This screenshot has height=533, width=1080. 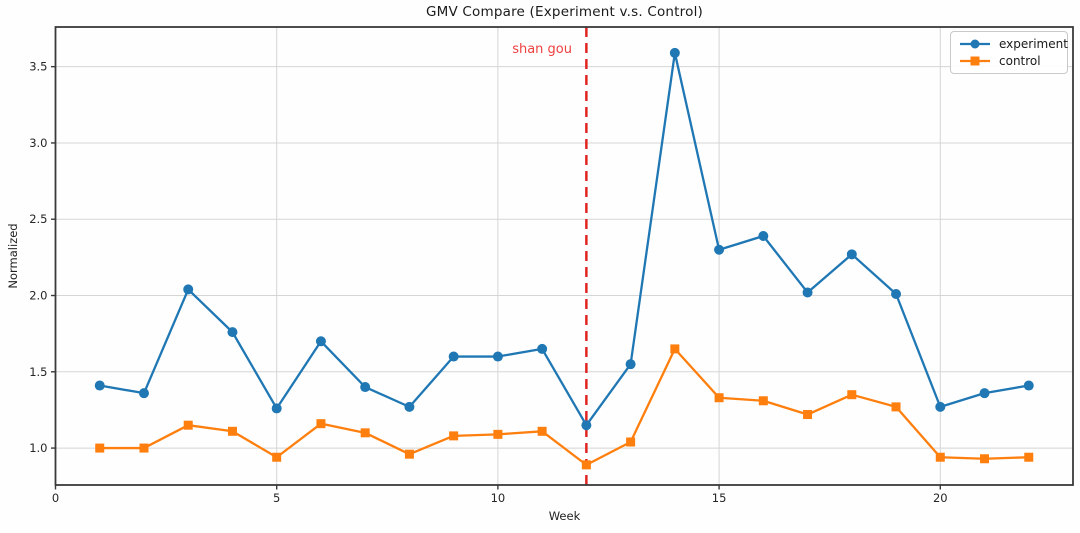 What do you see at coordinates (975, 44) in the screenshot?
I see `experiment-line-marker-icon` at bounding box center [975, 44].